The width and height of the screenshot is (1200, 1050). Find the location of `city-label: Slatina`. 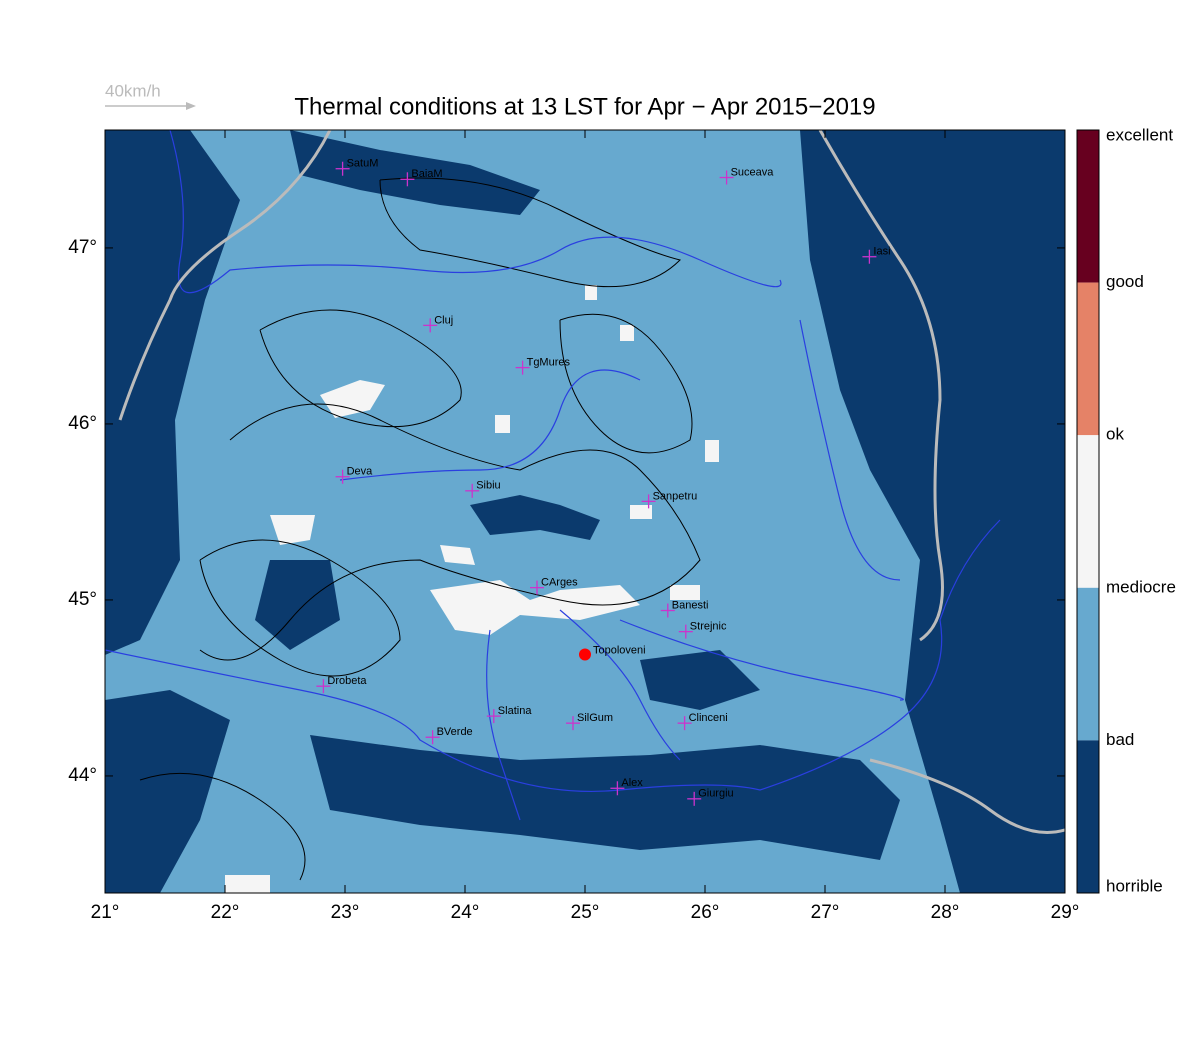

city-label: Slatina is located at coordinates (515, 711).